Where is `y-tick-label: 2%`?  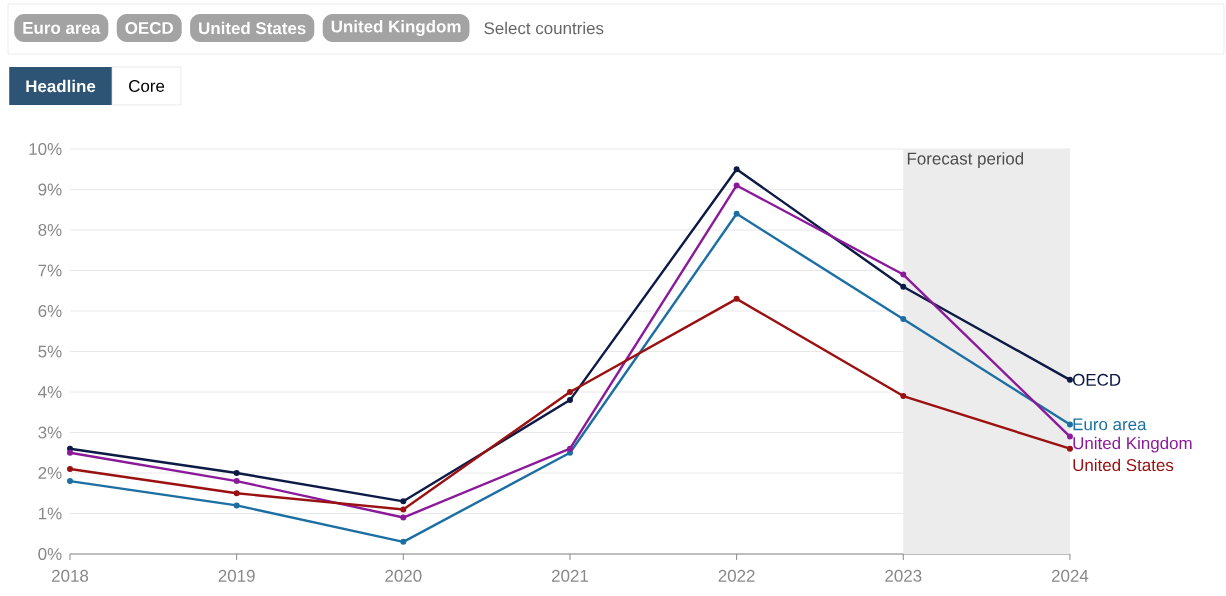 y-tick-label: 2% is located at coordinates (50, 473).